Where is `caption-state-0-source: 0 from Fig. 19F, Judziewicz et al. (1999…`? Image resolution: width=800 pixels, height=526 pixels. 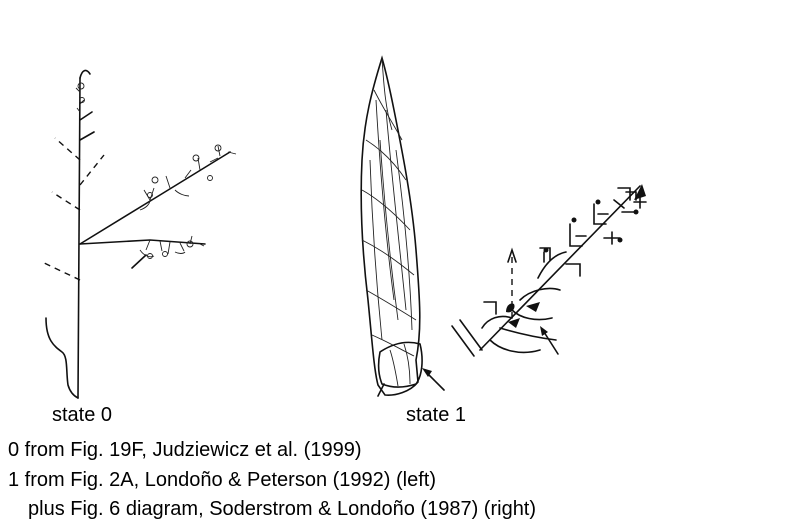
caption-state-0-source: 0 from Fig. 19F, Judziewicz et al. (1999… is located at coordinates (185, 450).